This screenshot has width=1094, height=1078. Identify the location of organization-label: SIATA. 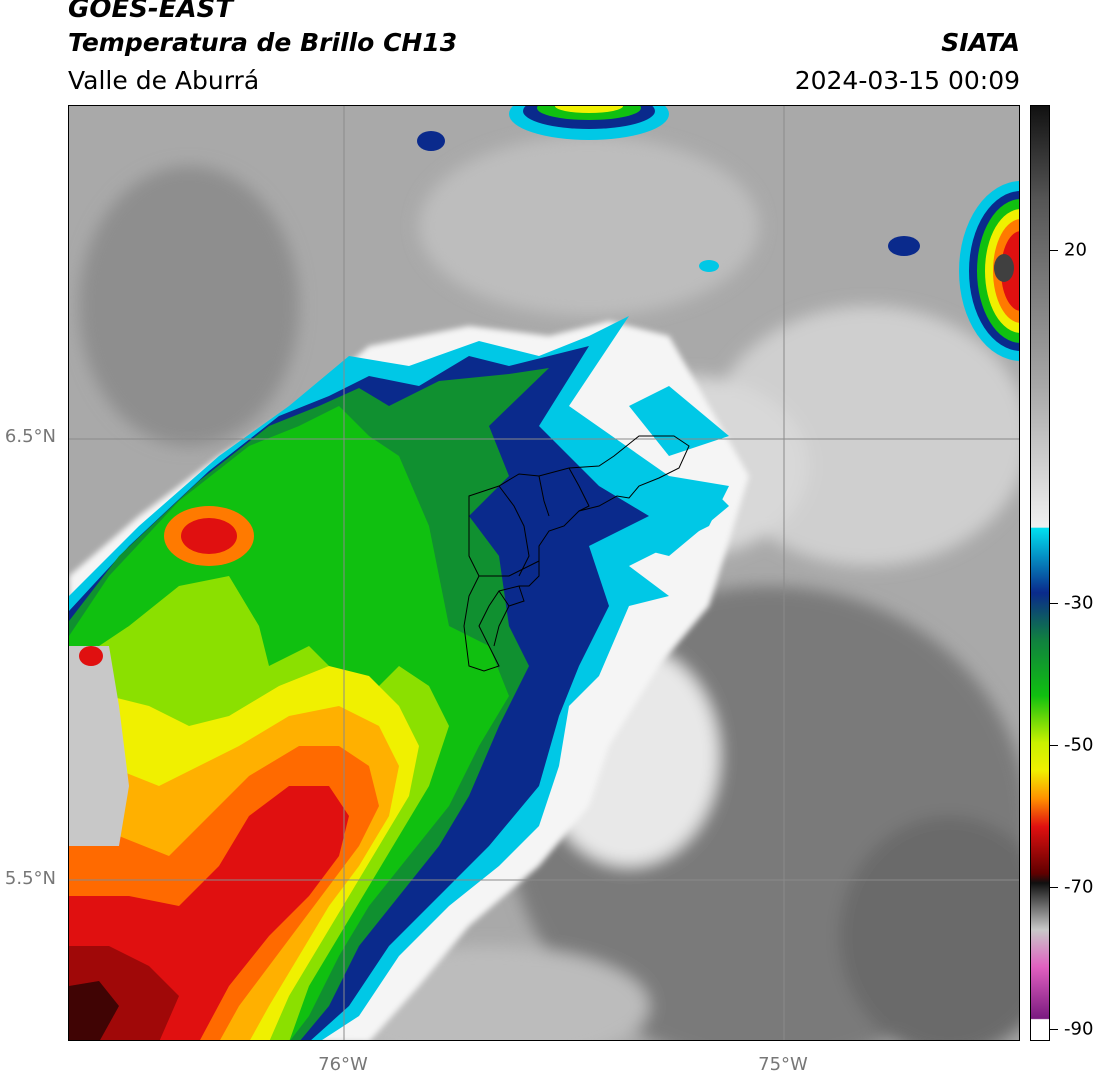
(980, 42).